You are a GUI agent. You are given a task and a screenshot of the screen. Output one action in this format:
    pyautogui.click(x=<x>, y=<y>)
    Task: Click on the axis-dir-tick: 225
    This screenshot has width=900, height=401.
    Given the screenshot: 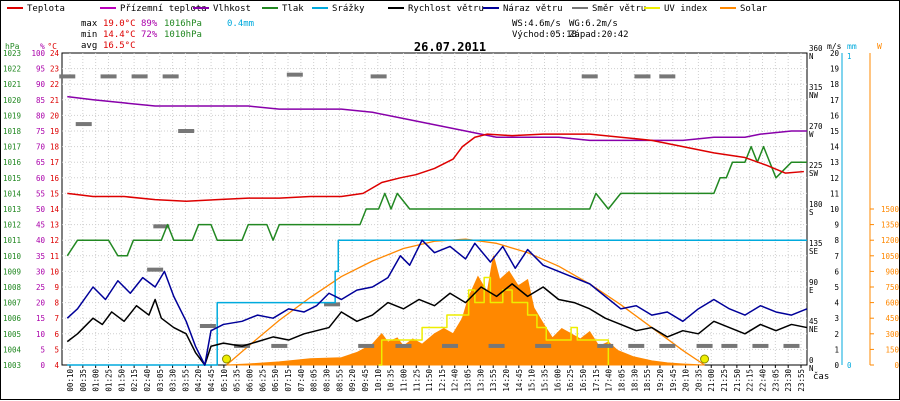 What is the action you would take?
    pyautogui.click(x=816, y=165)
    